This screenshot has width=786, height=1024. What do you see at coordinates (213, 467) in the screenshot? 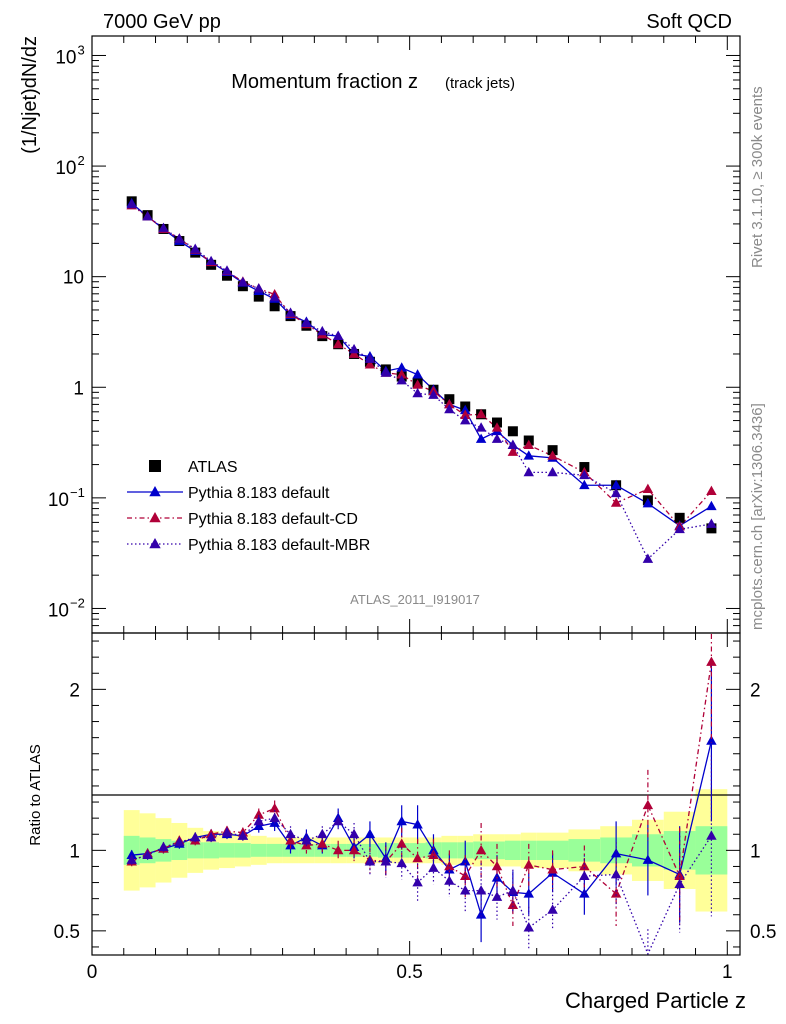
I see `legend-atlas-label: ATLAS` at bounding box center [213, 467].